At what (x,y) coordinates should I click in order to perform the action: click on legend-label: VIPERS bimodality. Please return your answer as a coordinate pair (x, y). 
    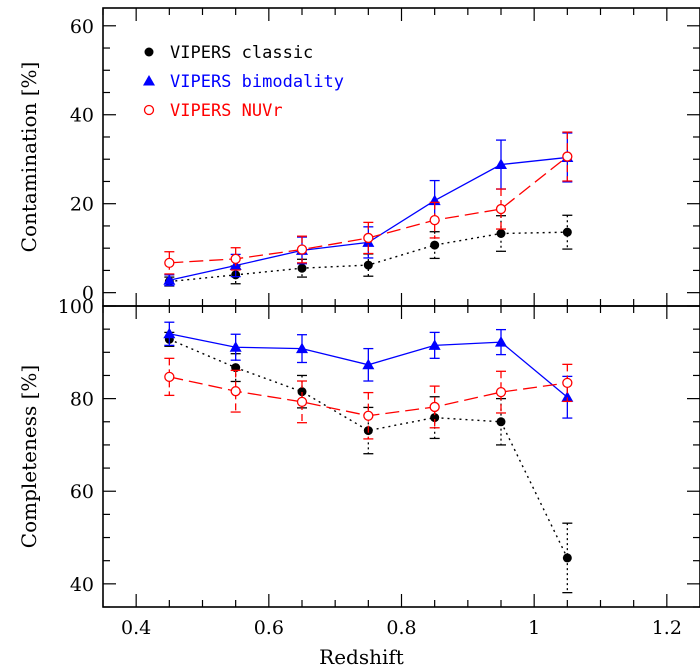
    Looking at the image, I should click on (257, 82).